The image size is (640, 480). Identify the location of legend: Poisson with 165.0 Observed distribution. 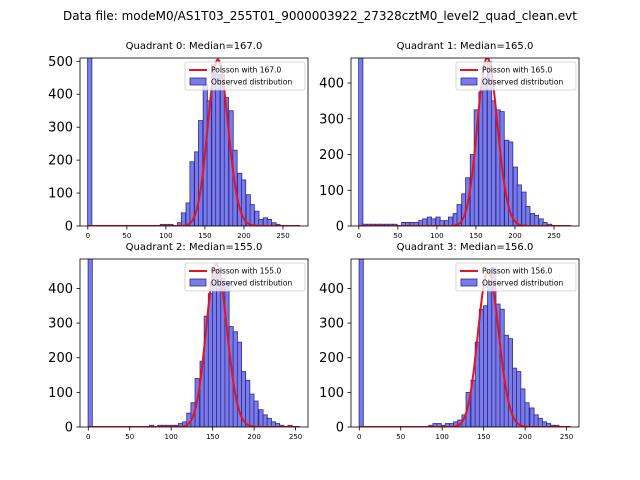
(516, 76).